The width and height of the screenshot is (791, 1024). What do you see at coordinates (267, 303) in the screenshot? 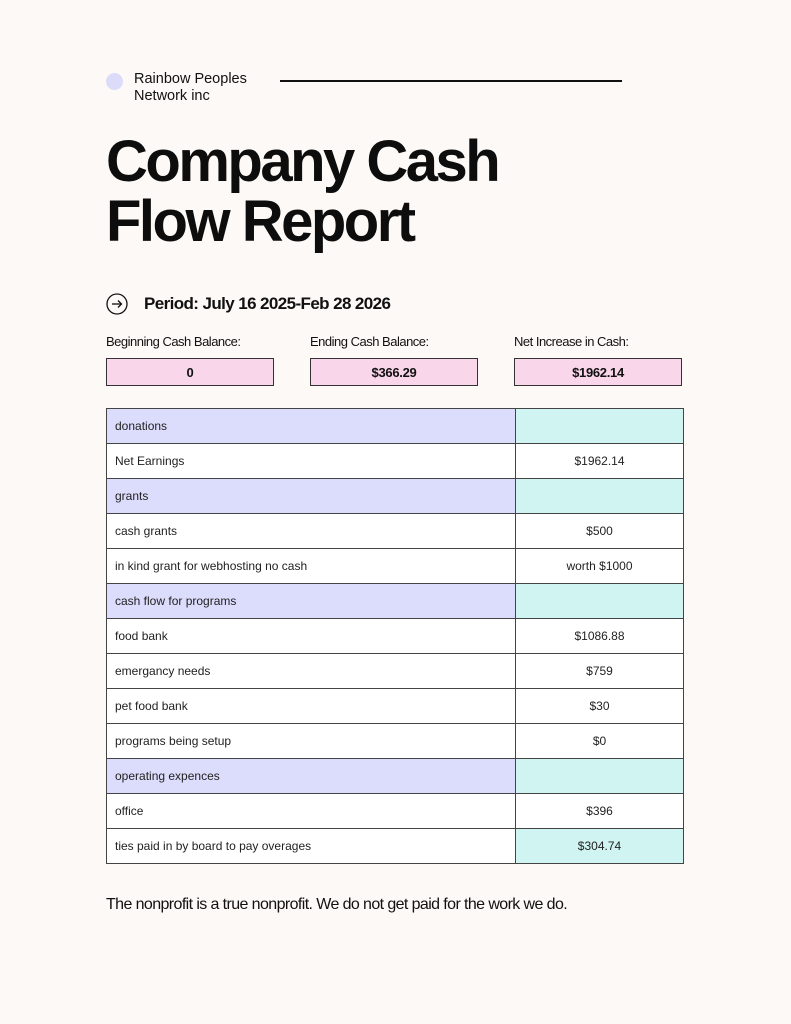
I see `period-text: Period: July 16 2025-Feb 28 2026` at bounding box center [267, 303].